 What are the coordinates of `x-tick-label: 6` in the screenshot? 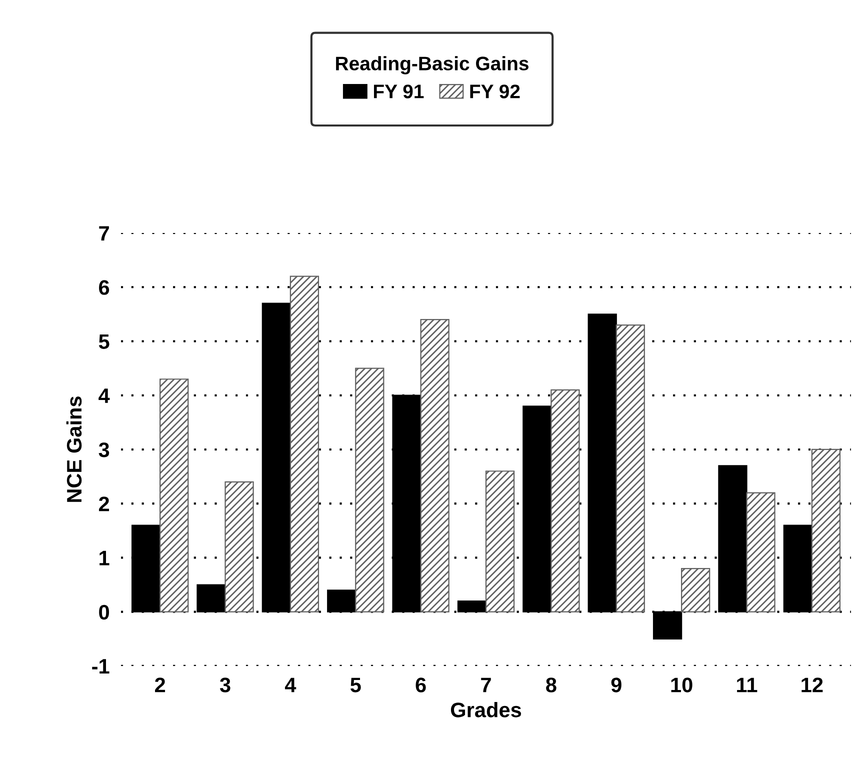 It's located at (421, 685).